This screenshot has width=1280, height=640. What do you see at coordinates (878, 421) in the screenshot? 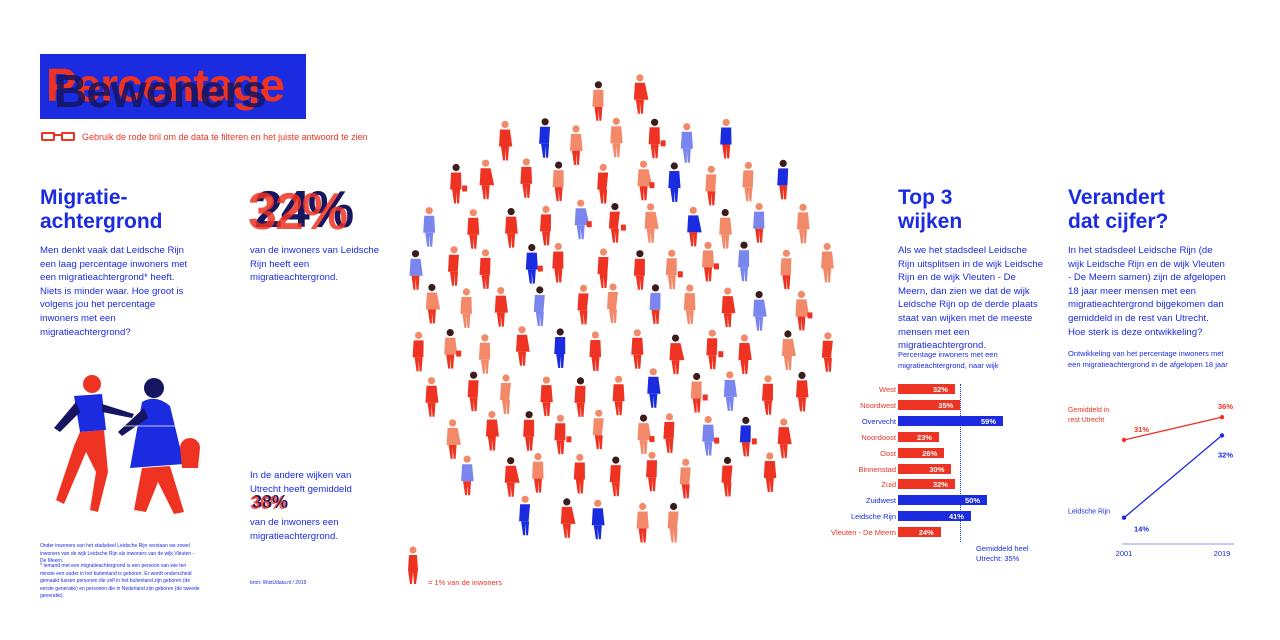
I see `bar-category-label: Overvecht` at bounding box center [878, 421].